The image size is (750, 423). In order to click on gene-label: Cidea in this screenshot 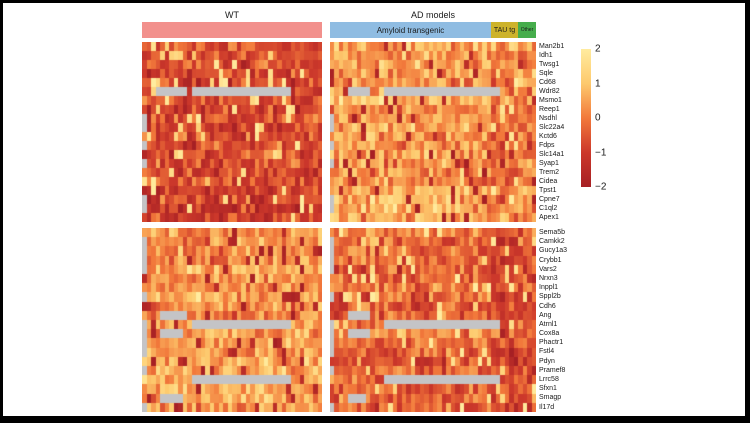, I will do `click(548, 181)`.